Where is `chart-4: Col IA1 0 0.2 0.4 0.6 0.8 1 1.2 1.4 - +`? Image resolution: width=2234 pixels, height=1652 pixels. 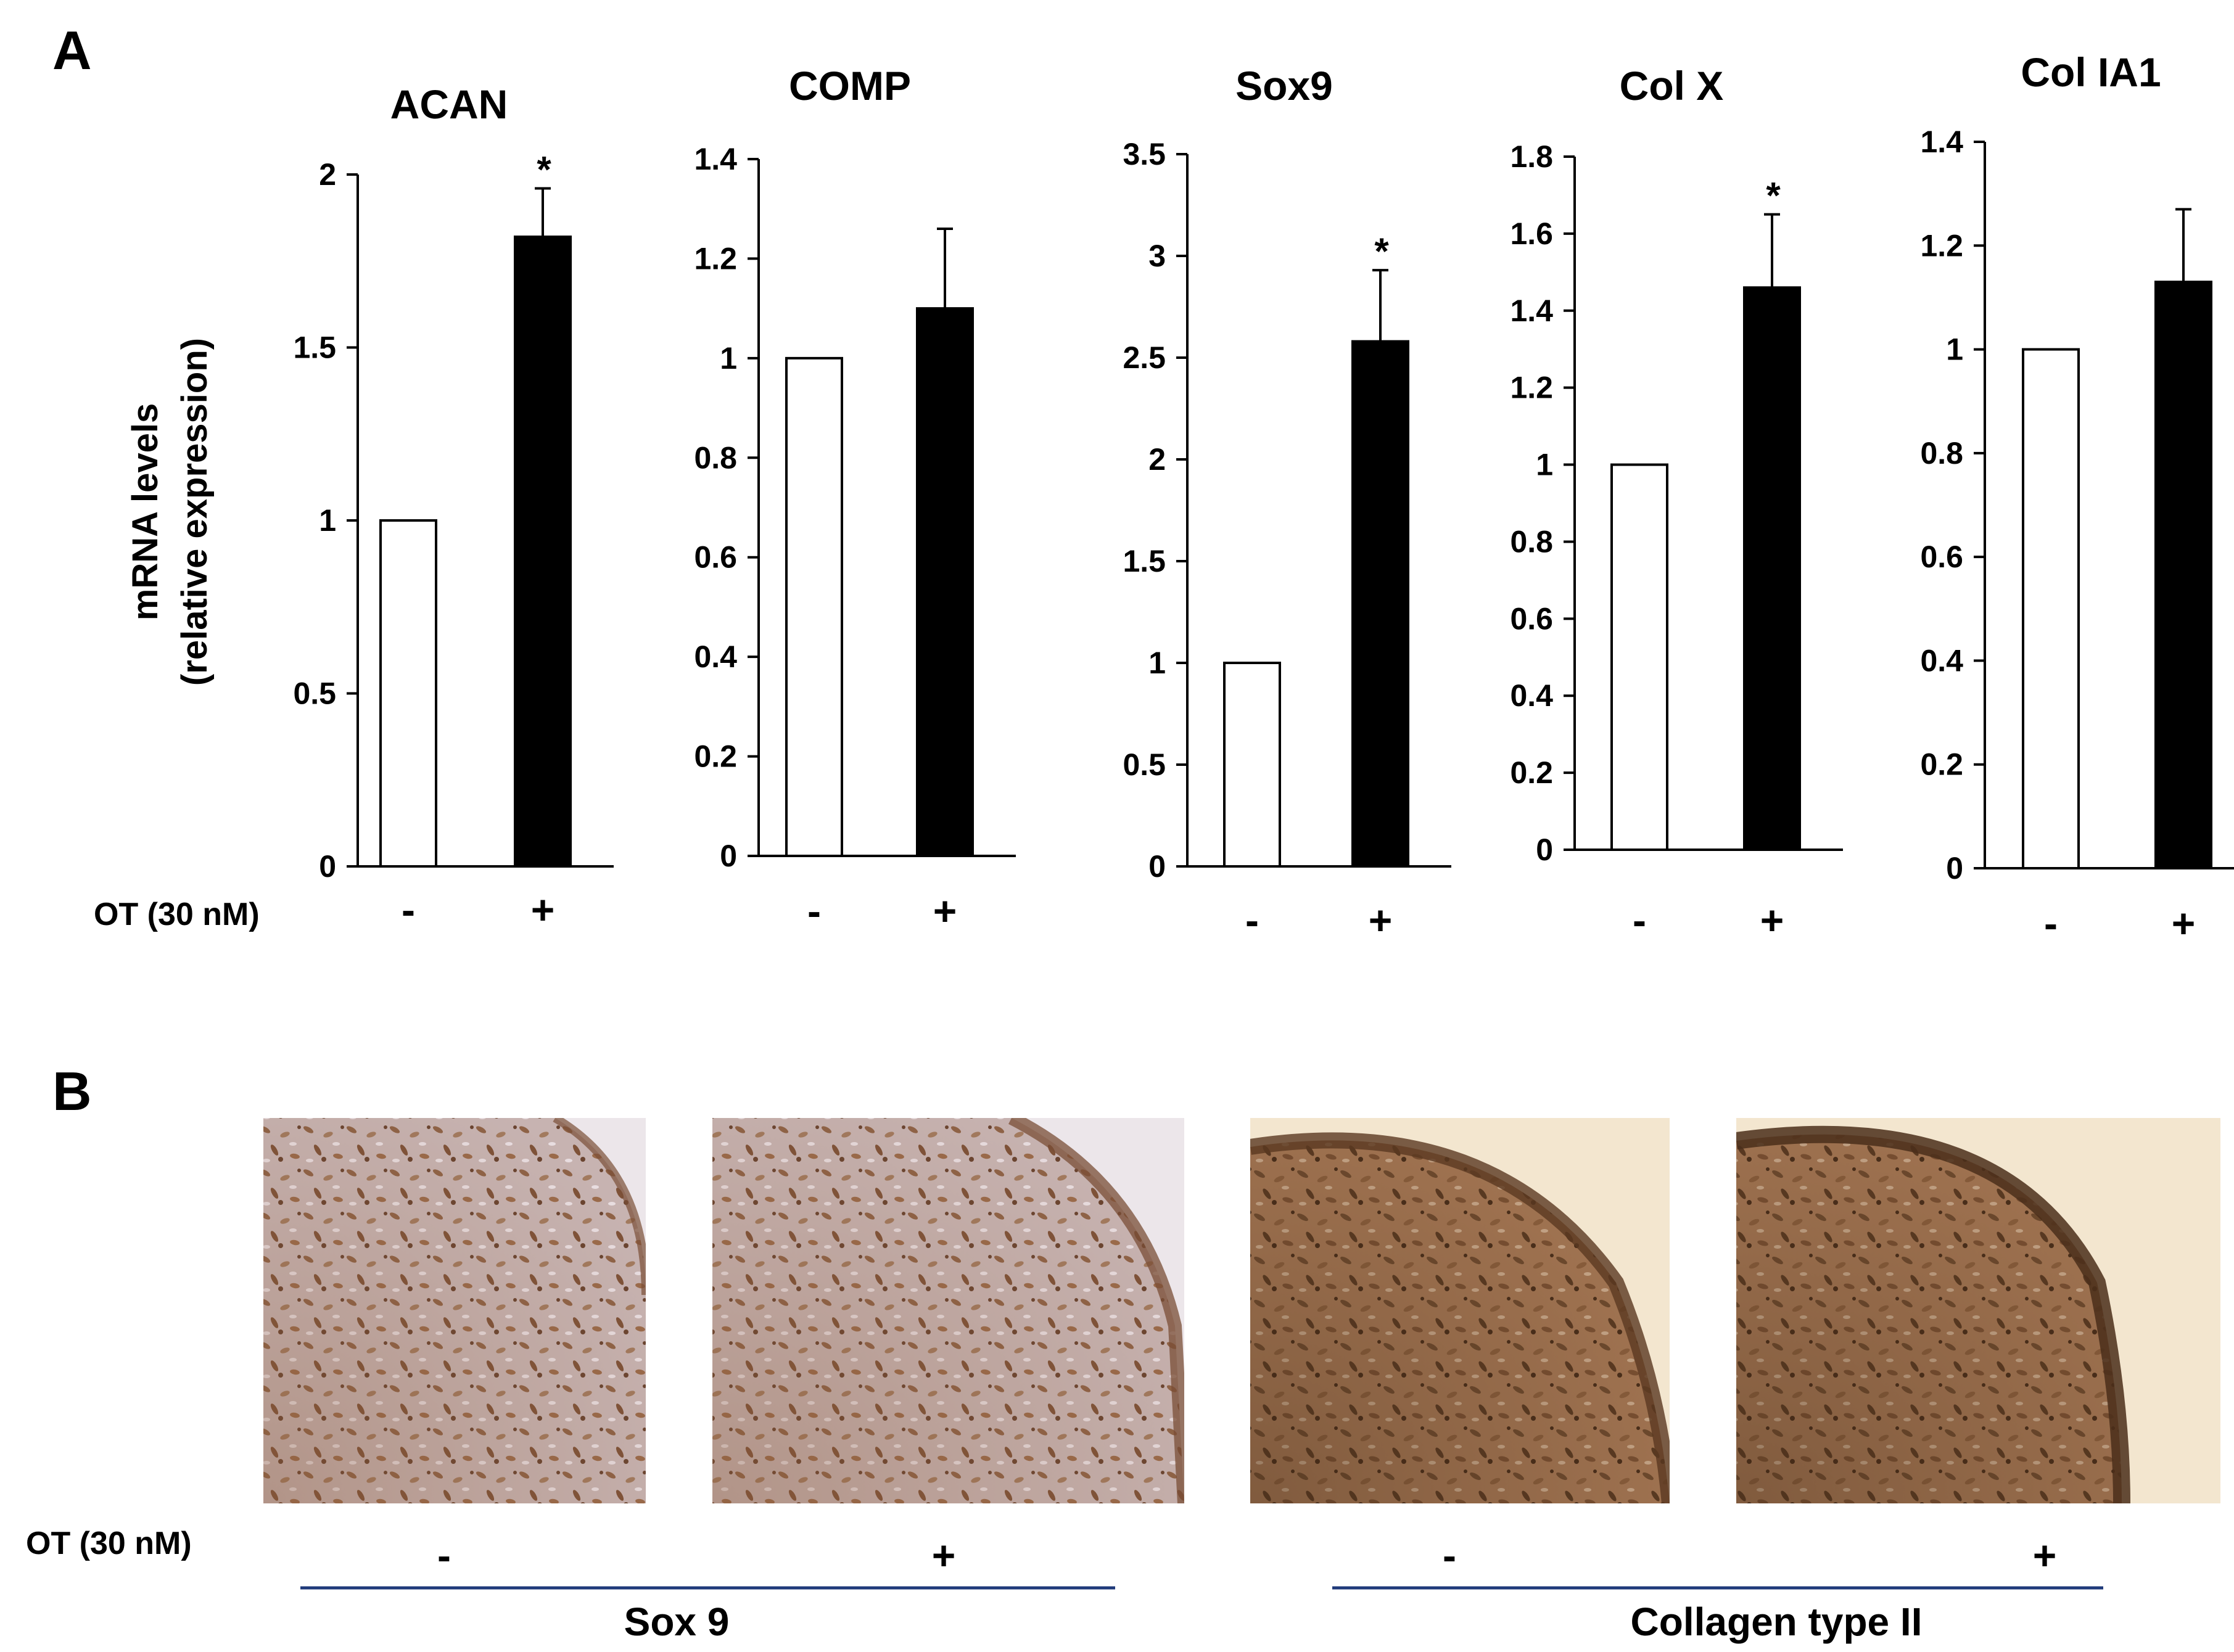 chart-4: Col IA1 0 0.2 0.4 0.6 0.8 1 1.2 1.4 - + is located at coordinates (2077, 497).